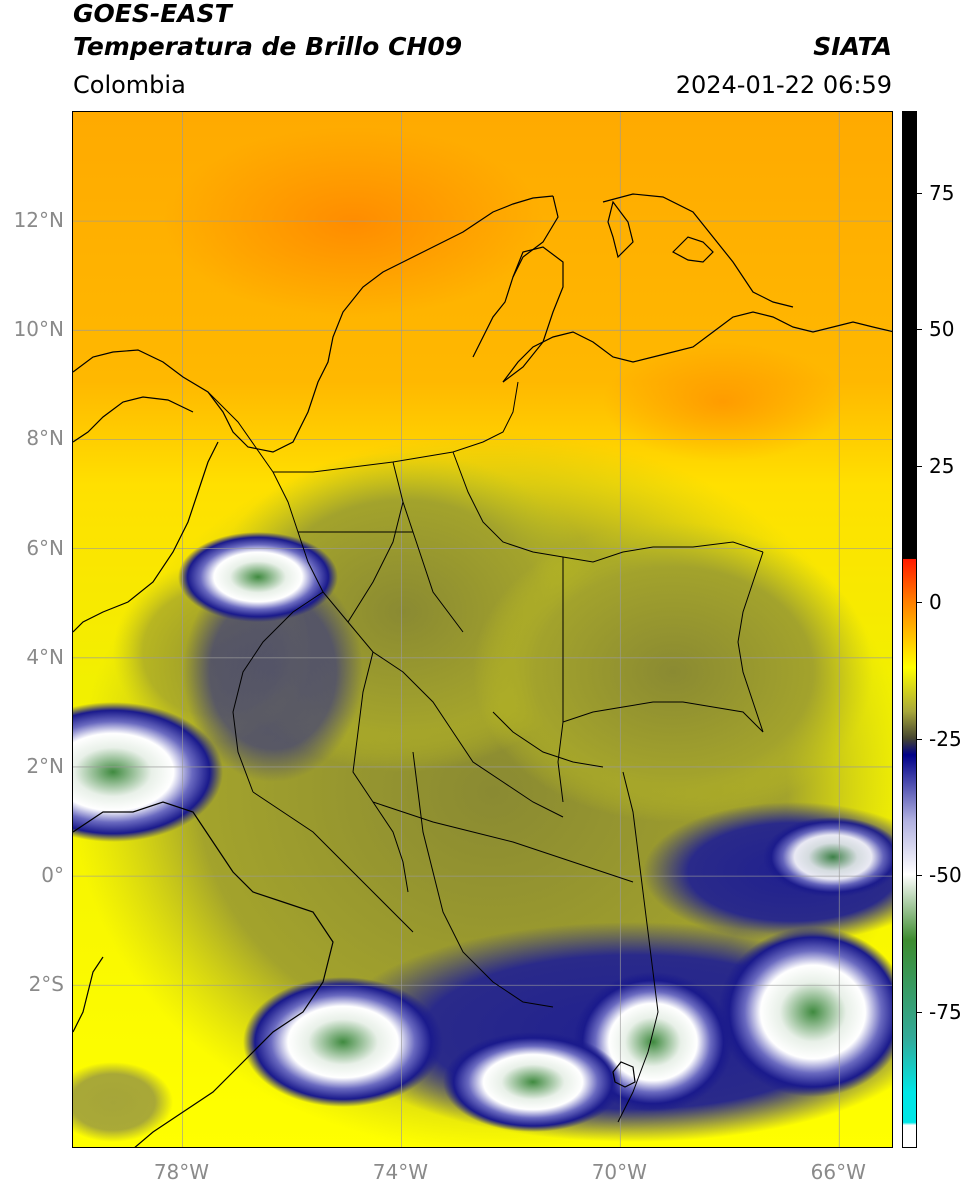 The image size is (966, 1190). I want to click on cloud-choco, so click(258, 577).